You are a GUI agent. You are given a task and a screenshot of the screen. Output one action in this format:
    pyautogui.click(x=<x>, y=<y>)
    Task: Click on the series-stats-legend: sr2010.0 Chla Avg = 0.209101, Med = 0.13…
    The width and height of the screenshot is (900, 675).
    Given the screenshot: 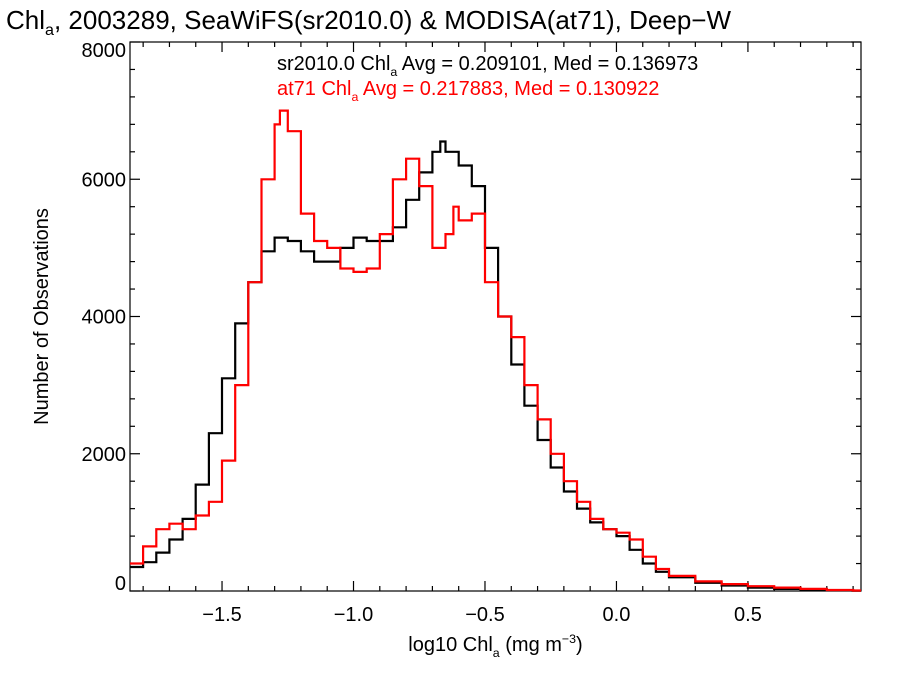 What is the action you would take?
    pyautogui.click(x=487, y=78)
    